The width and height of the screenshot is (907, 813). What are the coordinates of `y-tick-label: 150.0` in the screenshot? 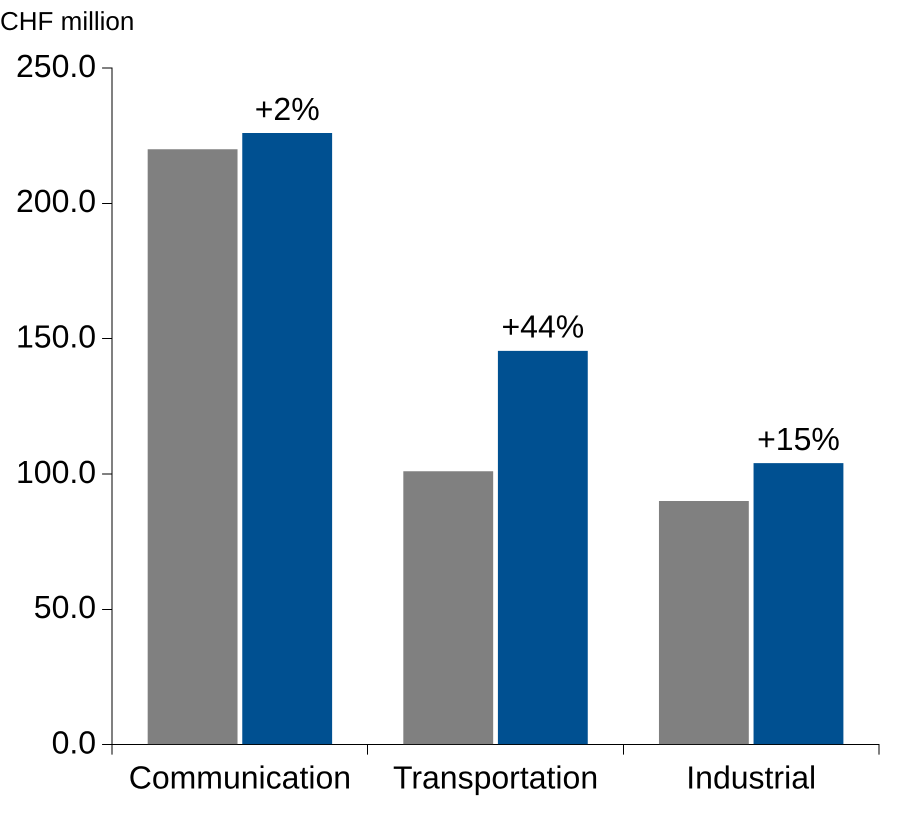 It's located at (56, 336).